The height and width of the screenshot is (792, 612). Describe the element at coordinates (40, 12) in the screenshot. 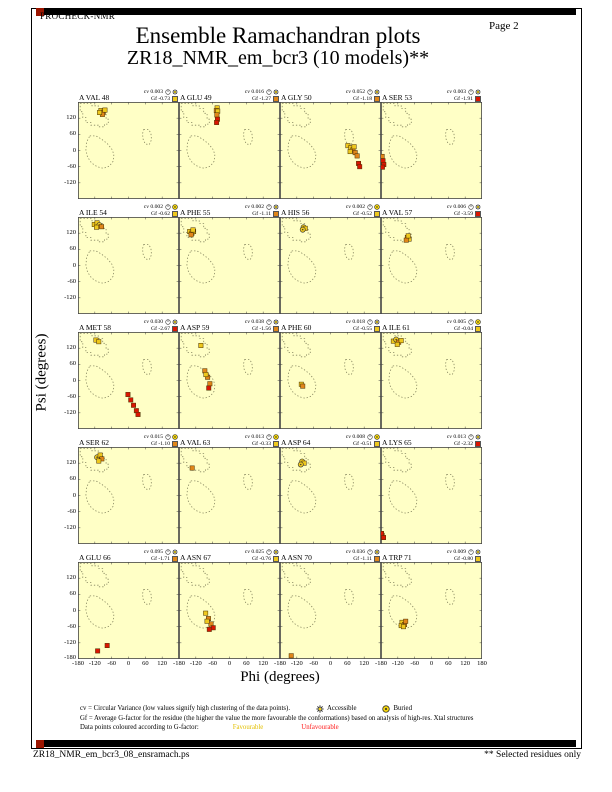

I see `top-corner-marker` at that location.